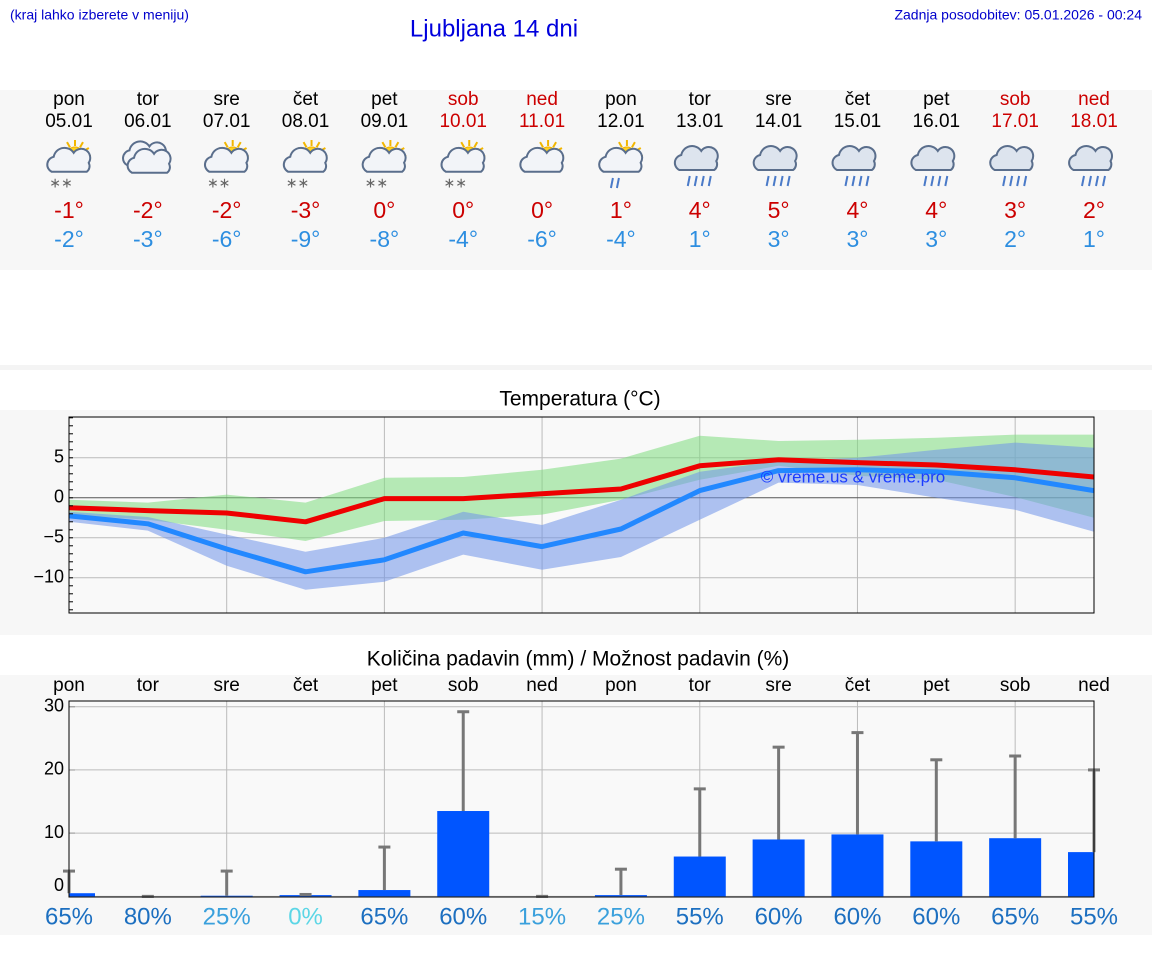 The width and height of the screenshot is (1152, 980). What do you see at coordinates (542, 916) in the screenshot?
I see `chance-label: 15%` at bounding box center [542, 916].